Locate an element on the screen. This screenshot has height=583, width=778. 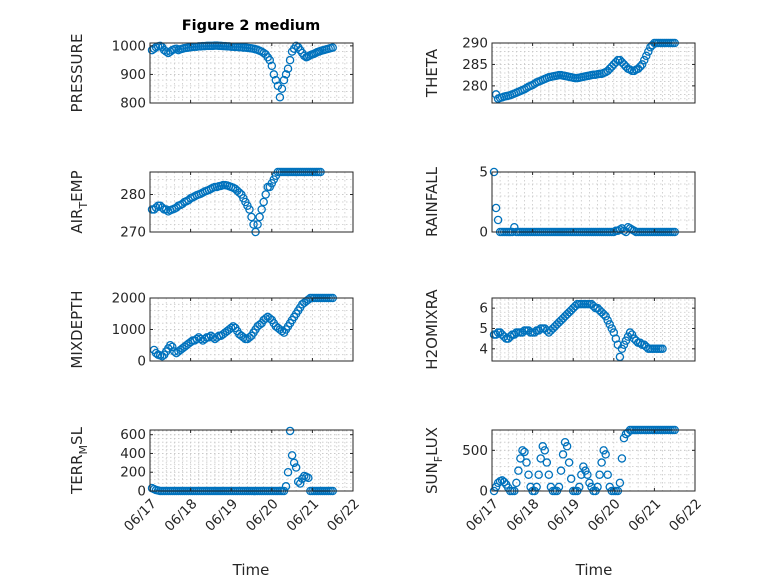
y-tick-label: 800 is located at coordinates (133, 104).